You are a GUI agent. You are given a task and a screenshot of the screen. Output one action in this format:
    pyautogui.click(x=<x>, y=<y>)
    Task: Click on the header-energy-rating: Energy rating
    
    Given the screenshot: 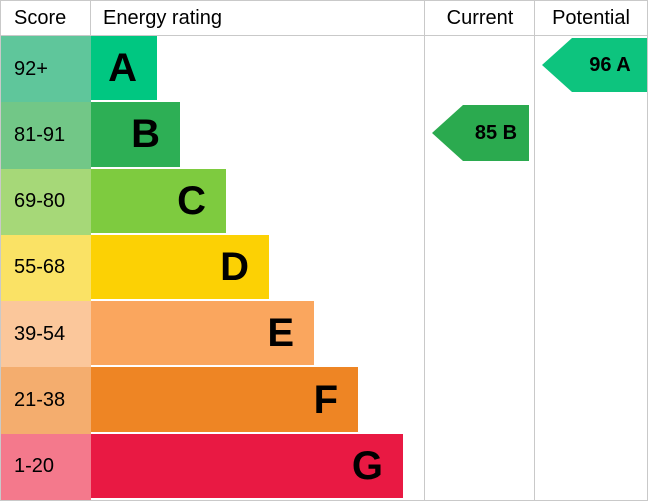 What is the action you would take?
    pyautogui.click(x=162, y=17)
    